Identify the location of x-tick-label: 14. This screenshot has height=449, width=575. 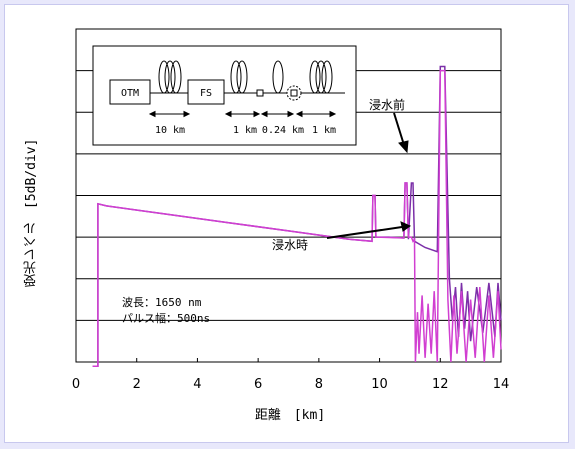
(501, 384).